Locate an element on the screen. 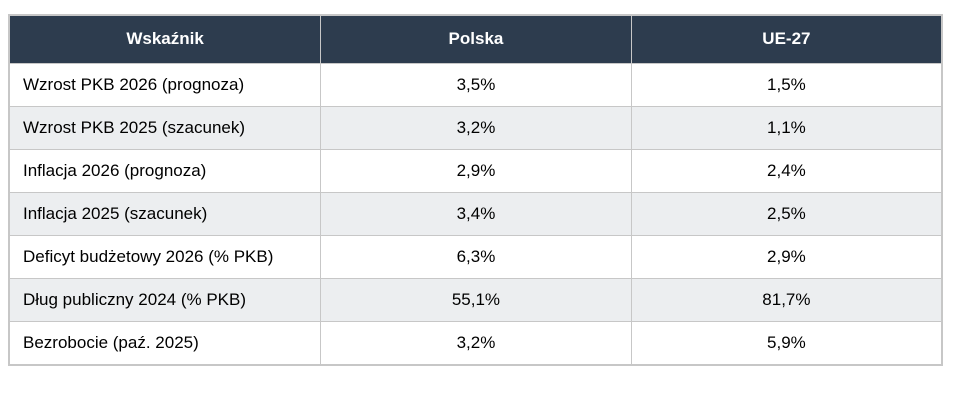 The width and height of the screenshot is (961, 401). polska-value-cell: 2,9% is located at coordinates (476, 170).